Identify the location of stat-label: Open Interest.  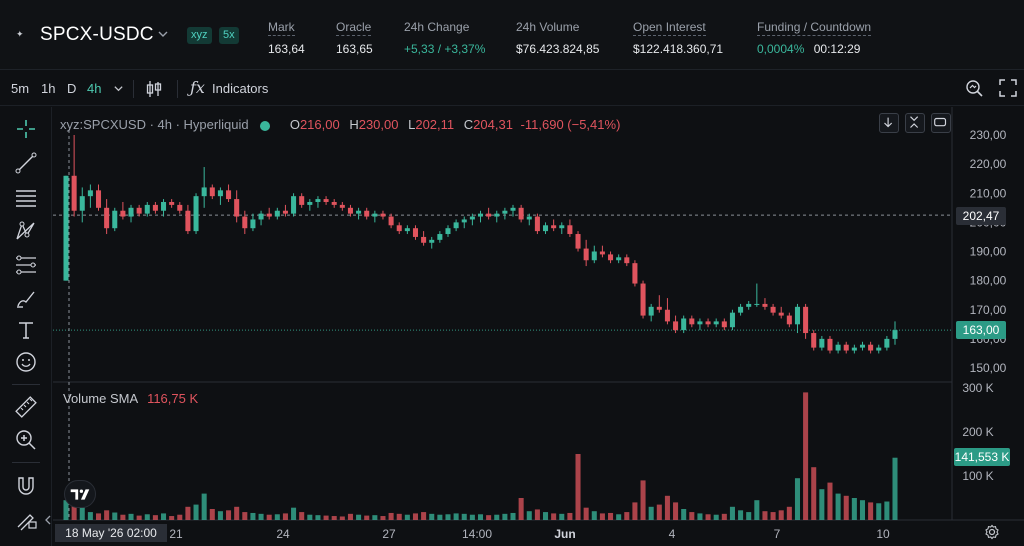
(669, 28).